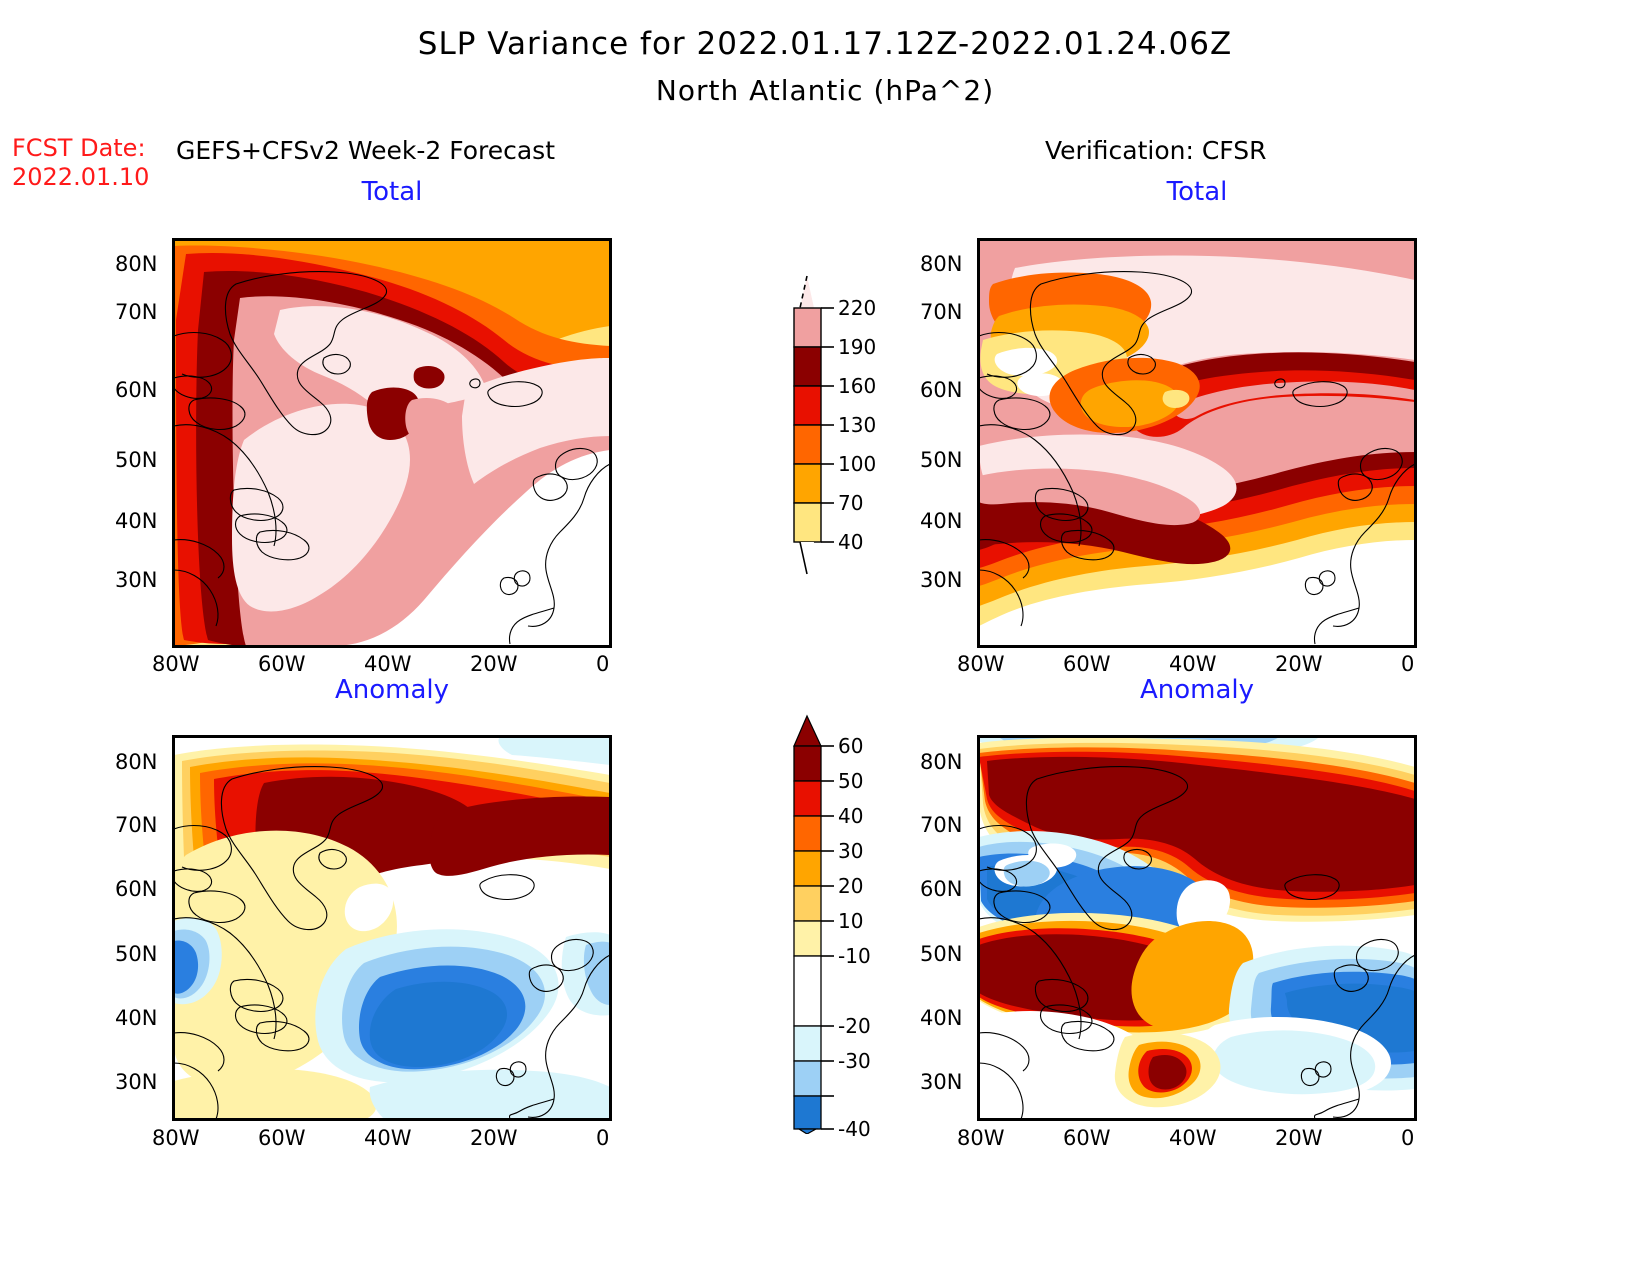  Describe the element at coordinates (854, 1026) in the screenshot. I see `cbtick-anom-neg20: -20` at that location.